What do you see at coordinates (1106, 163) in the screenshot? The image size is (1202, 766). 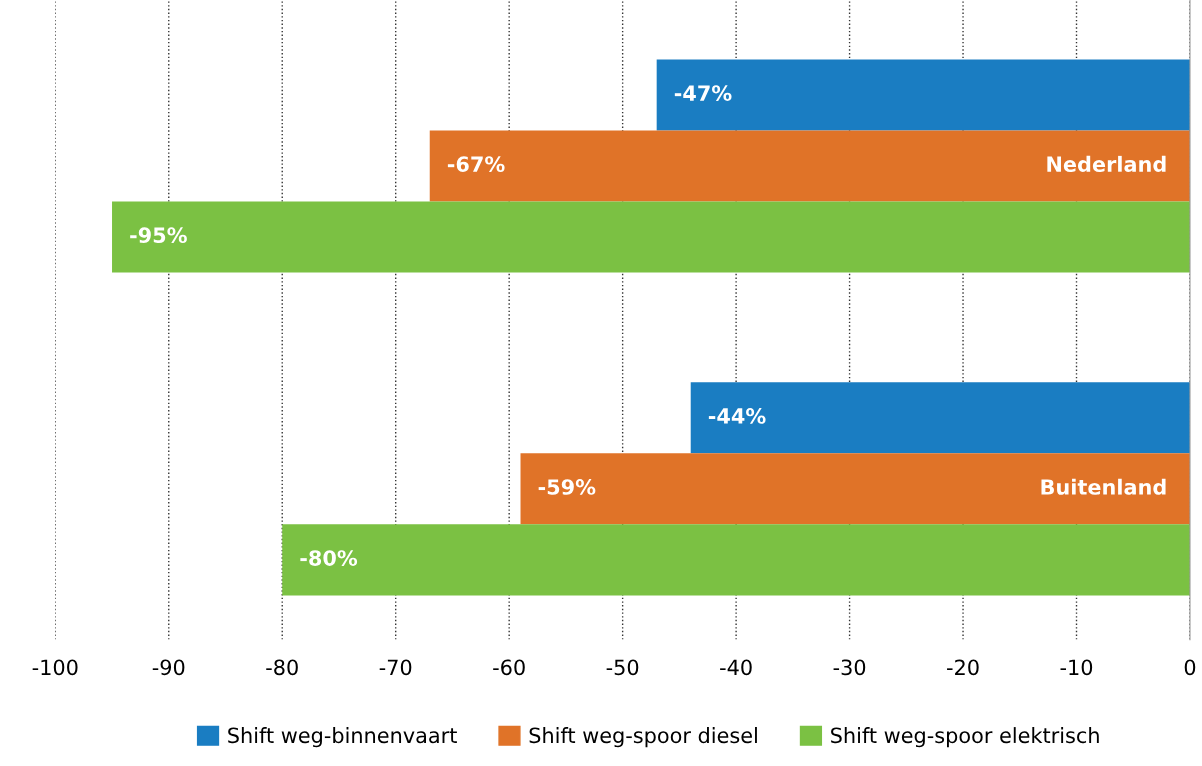 I see `y-tick-label: Nederland` at bounding box center [1106, 163].